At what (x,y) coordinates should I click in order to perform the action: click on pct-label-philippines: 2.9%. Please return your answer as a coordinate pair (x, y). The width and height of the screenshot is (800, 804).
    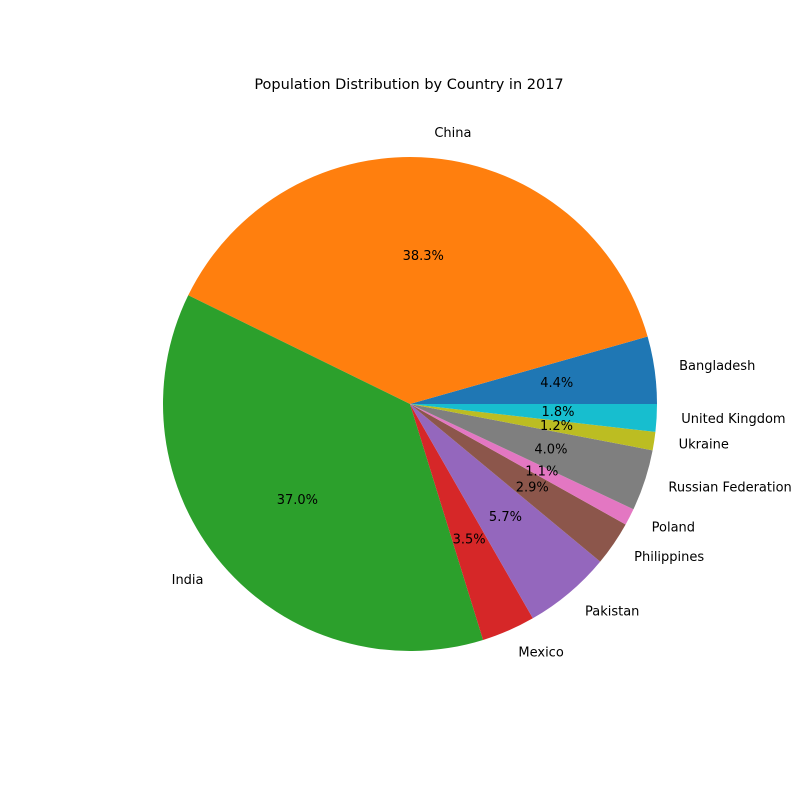
    Looking at the image, I should click on (532, 487).